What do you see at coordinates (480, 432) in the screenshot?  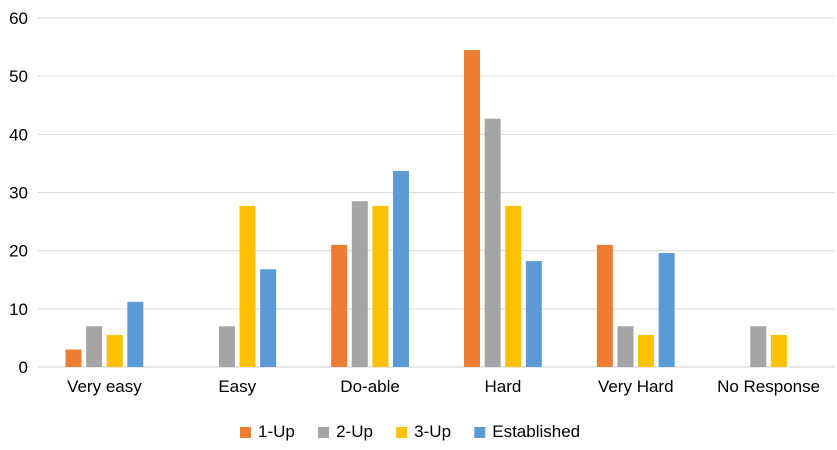 I see `legend-swatch-established` at bounding box center [480, 432].